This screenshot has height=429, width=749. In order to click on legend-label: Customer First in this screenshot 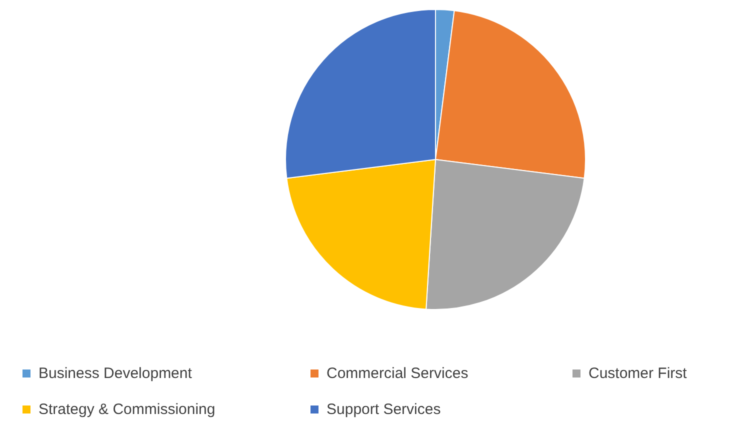, I will do `click(638, 373)`.